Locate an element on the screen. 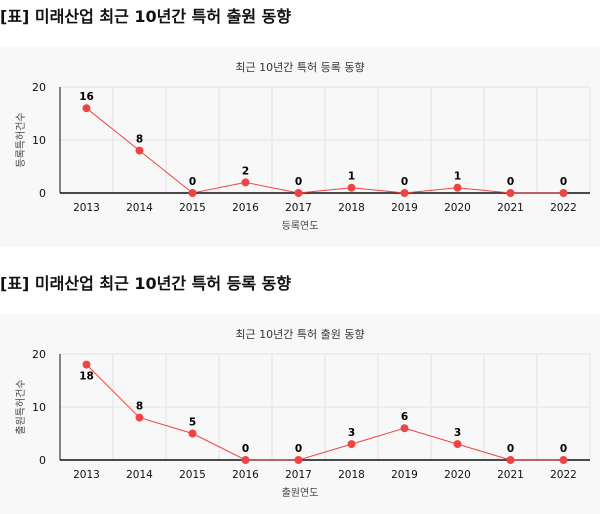  data-label: 18 is located at coordinates (86, 377).